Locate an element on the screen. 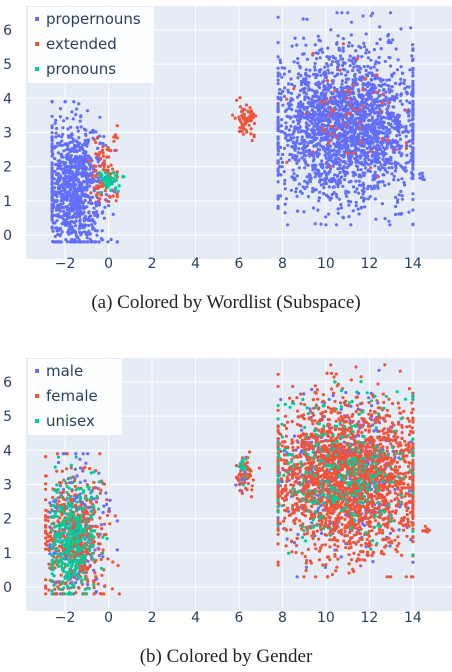 This screenshot has width=452, height=672. legend-label-extended: extended is located at coordinates (81, 44).